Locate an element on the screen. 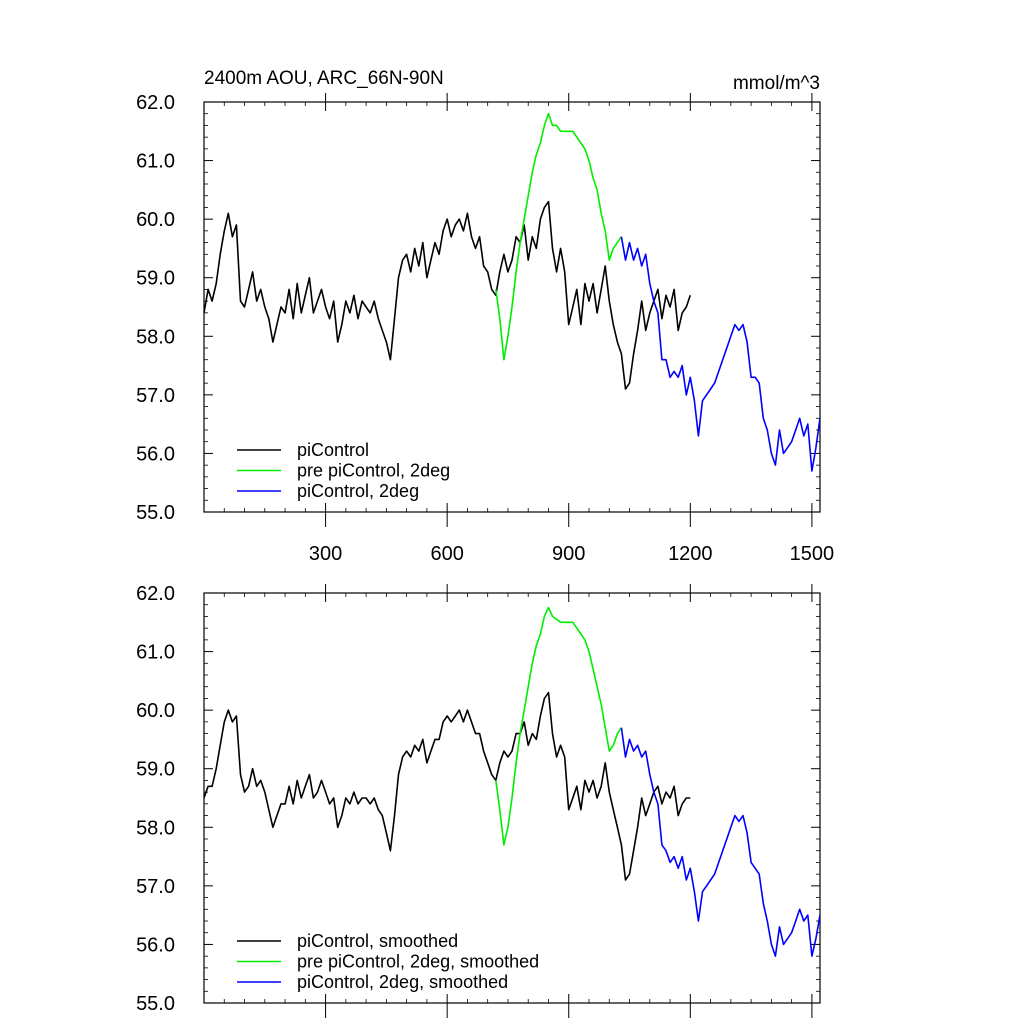  x-tick-label: 300 is located at coordinates (325, 554).